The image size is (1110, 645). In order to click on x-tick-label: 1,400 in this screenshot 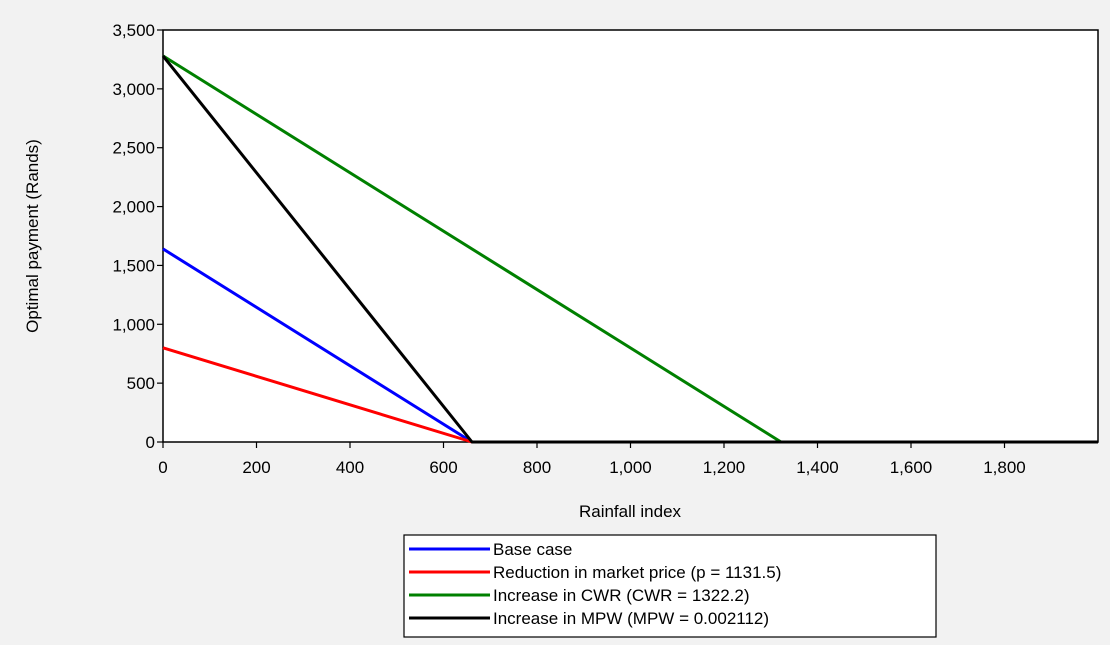, I will do `click(817, 467)`.